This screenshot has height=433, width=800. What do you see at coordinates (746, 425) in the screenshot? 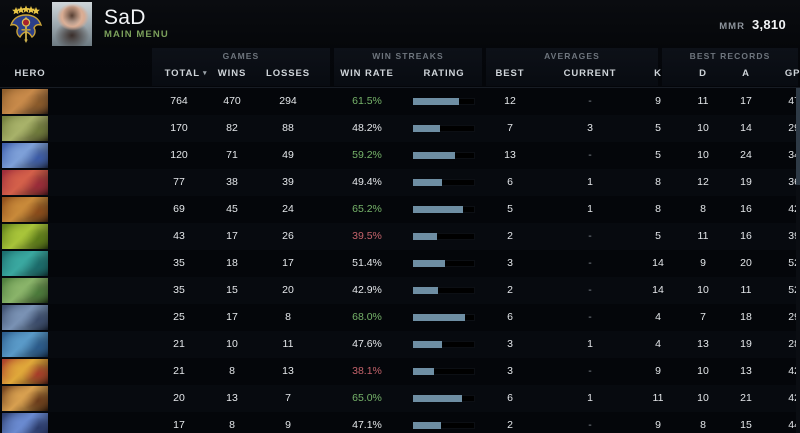
I see `cell-a: 15` at bounding box center [746, 425].